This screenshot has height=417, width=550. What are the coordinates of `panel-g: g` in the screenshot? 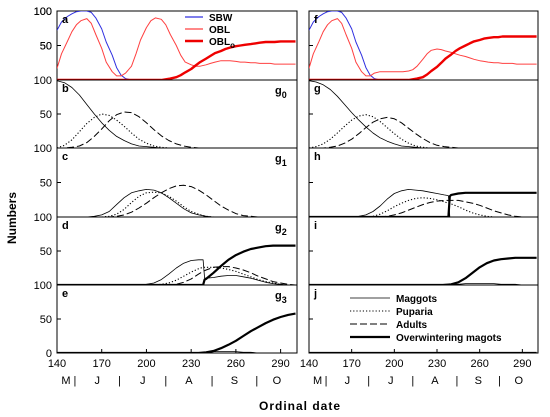 It's located at (423, 114).